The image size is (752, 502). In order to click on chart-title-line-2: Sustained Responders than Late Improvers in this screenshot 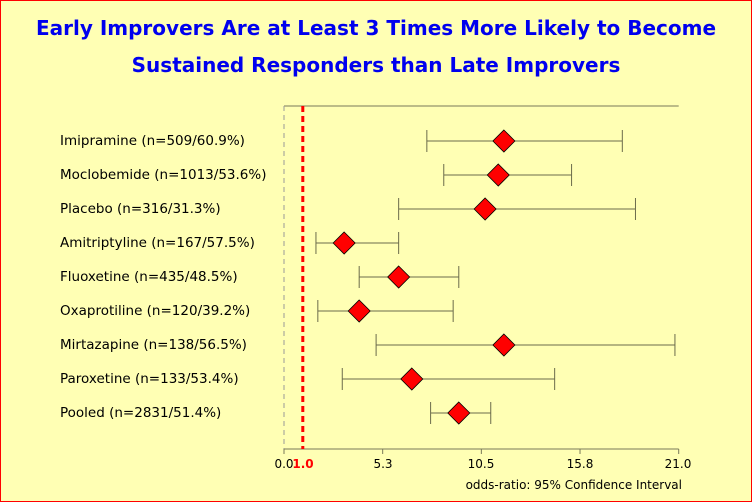, I will do `click(376, 65)`.